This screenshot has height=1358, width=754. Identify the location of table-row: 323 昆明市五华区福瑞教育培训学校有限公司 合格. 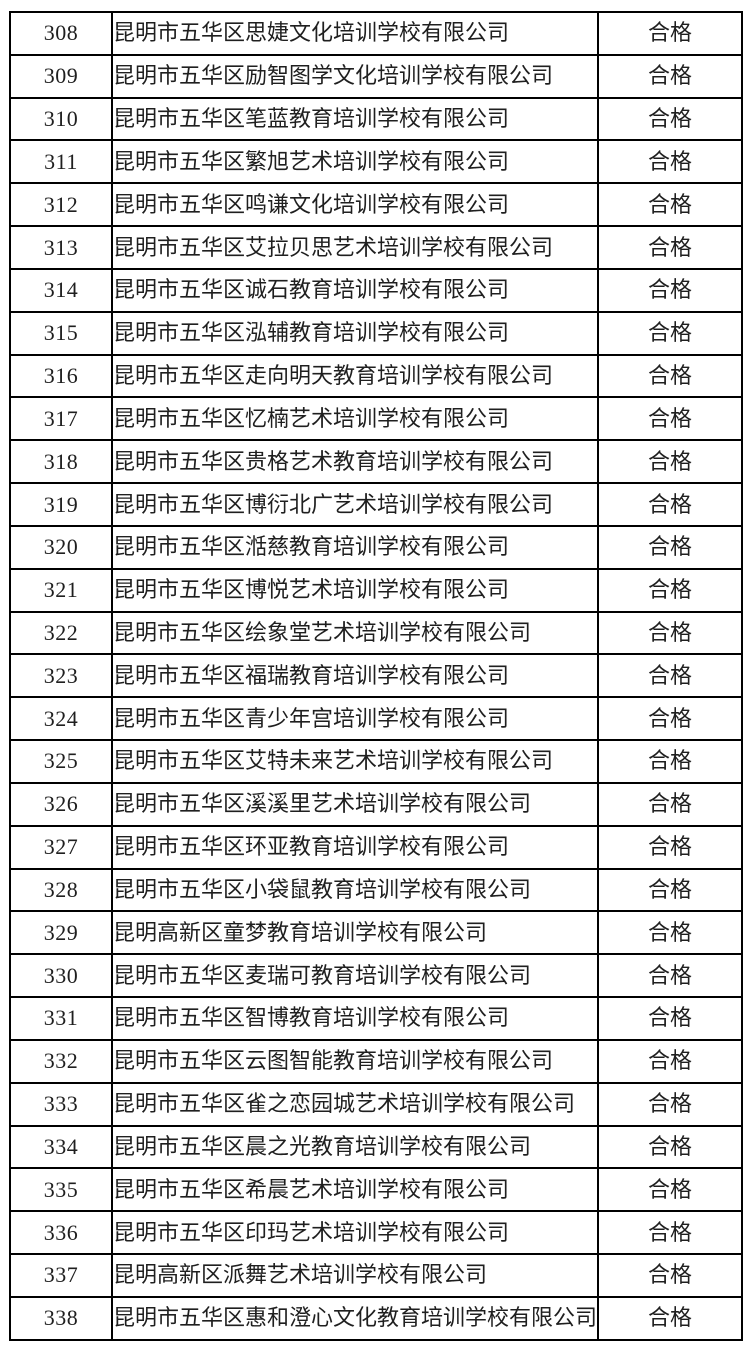
(376, 676).